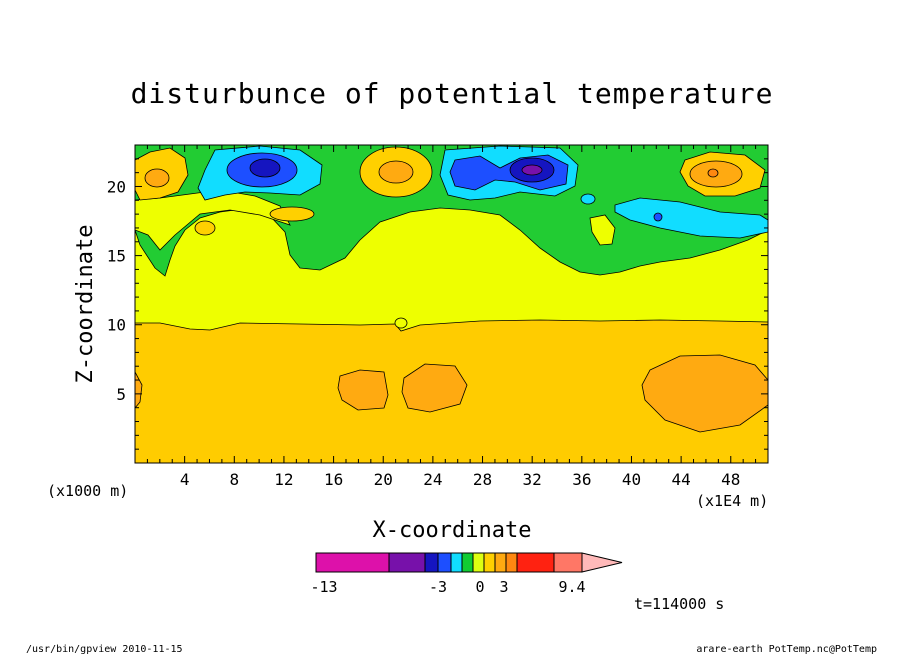  What do you see at coordinates (786, 649) in the screenshot?
I see `footer-right: arare-earth_PotTemp.nc@PotTemp` at bounding box center [786, 649].